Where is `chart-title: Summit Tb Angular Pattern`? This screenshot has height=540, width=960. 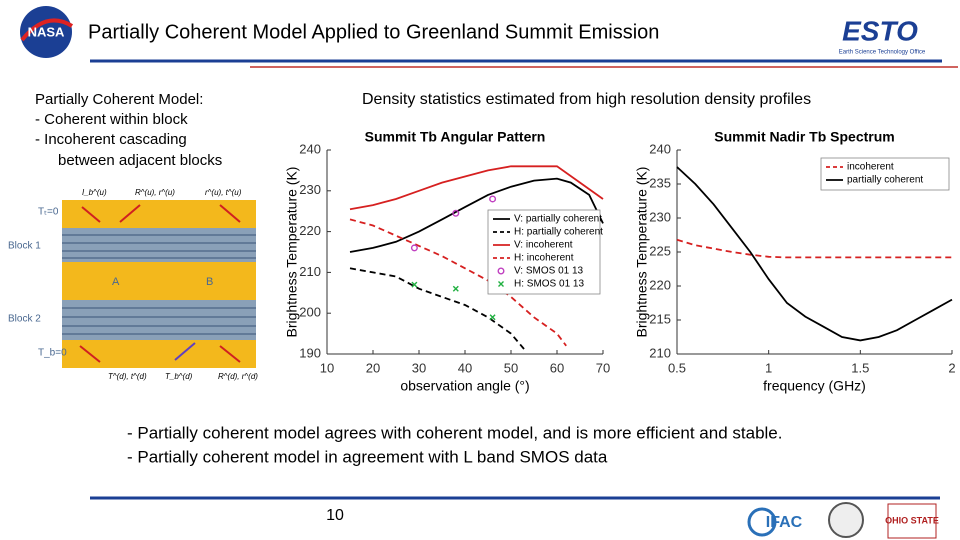 chart-title: Summit Tb Angular Pattern is located at coordinates (455, 137).